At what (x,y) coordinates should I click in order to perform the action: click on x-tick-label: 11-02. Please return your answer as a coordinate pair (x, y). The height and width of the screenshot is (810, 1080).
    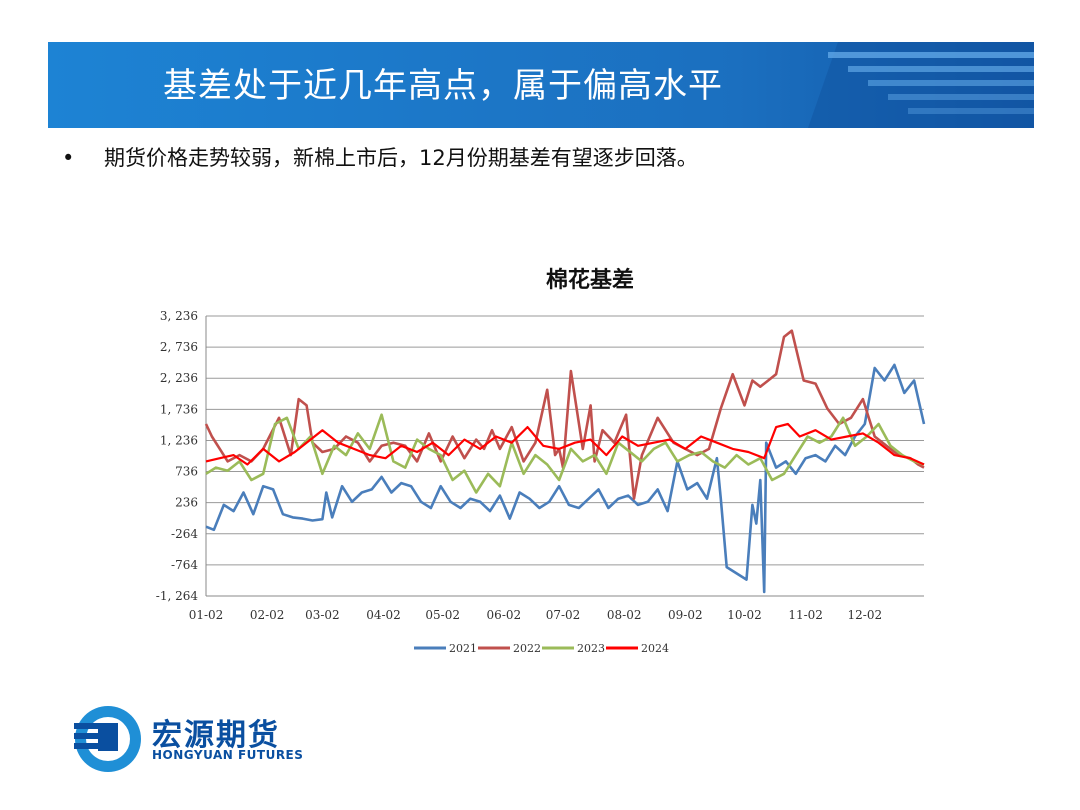
    Looking at the image, I should click on (805, 615).